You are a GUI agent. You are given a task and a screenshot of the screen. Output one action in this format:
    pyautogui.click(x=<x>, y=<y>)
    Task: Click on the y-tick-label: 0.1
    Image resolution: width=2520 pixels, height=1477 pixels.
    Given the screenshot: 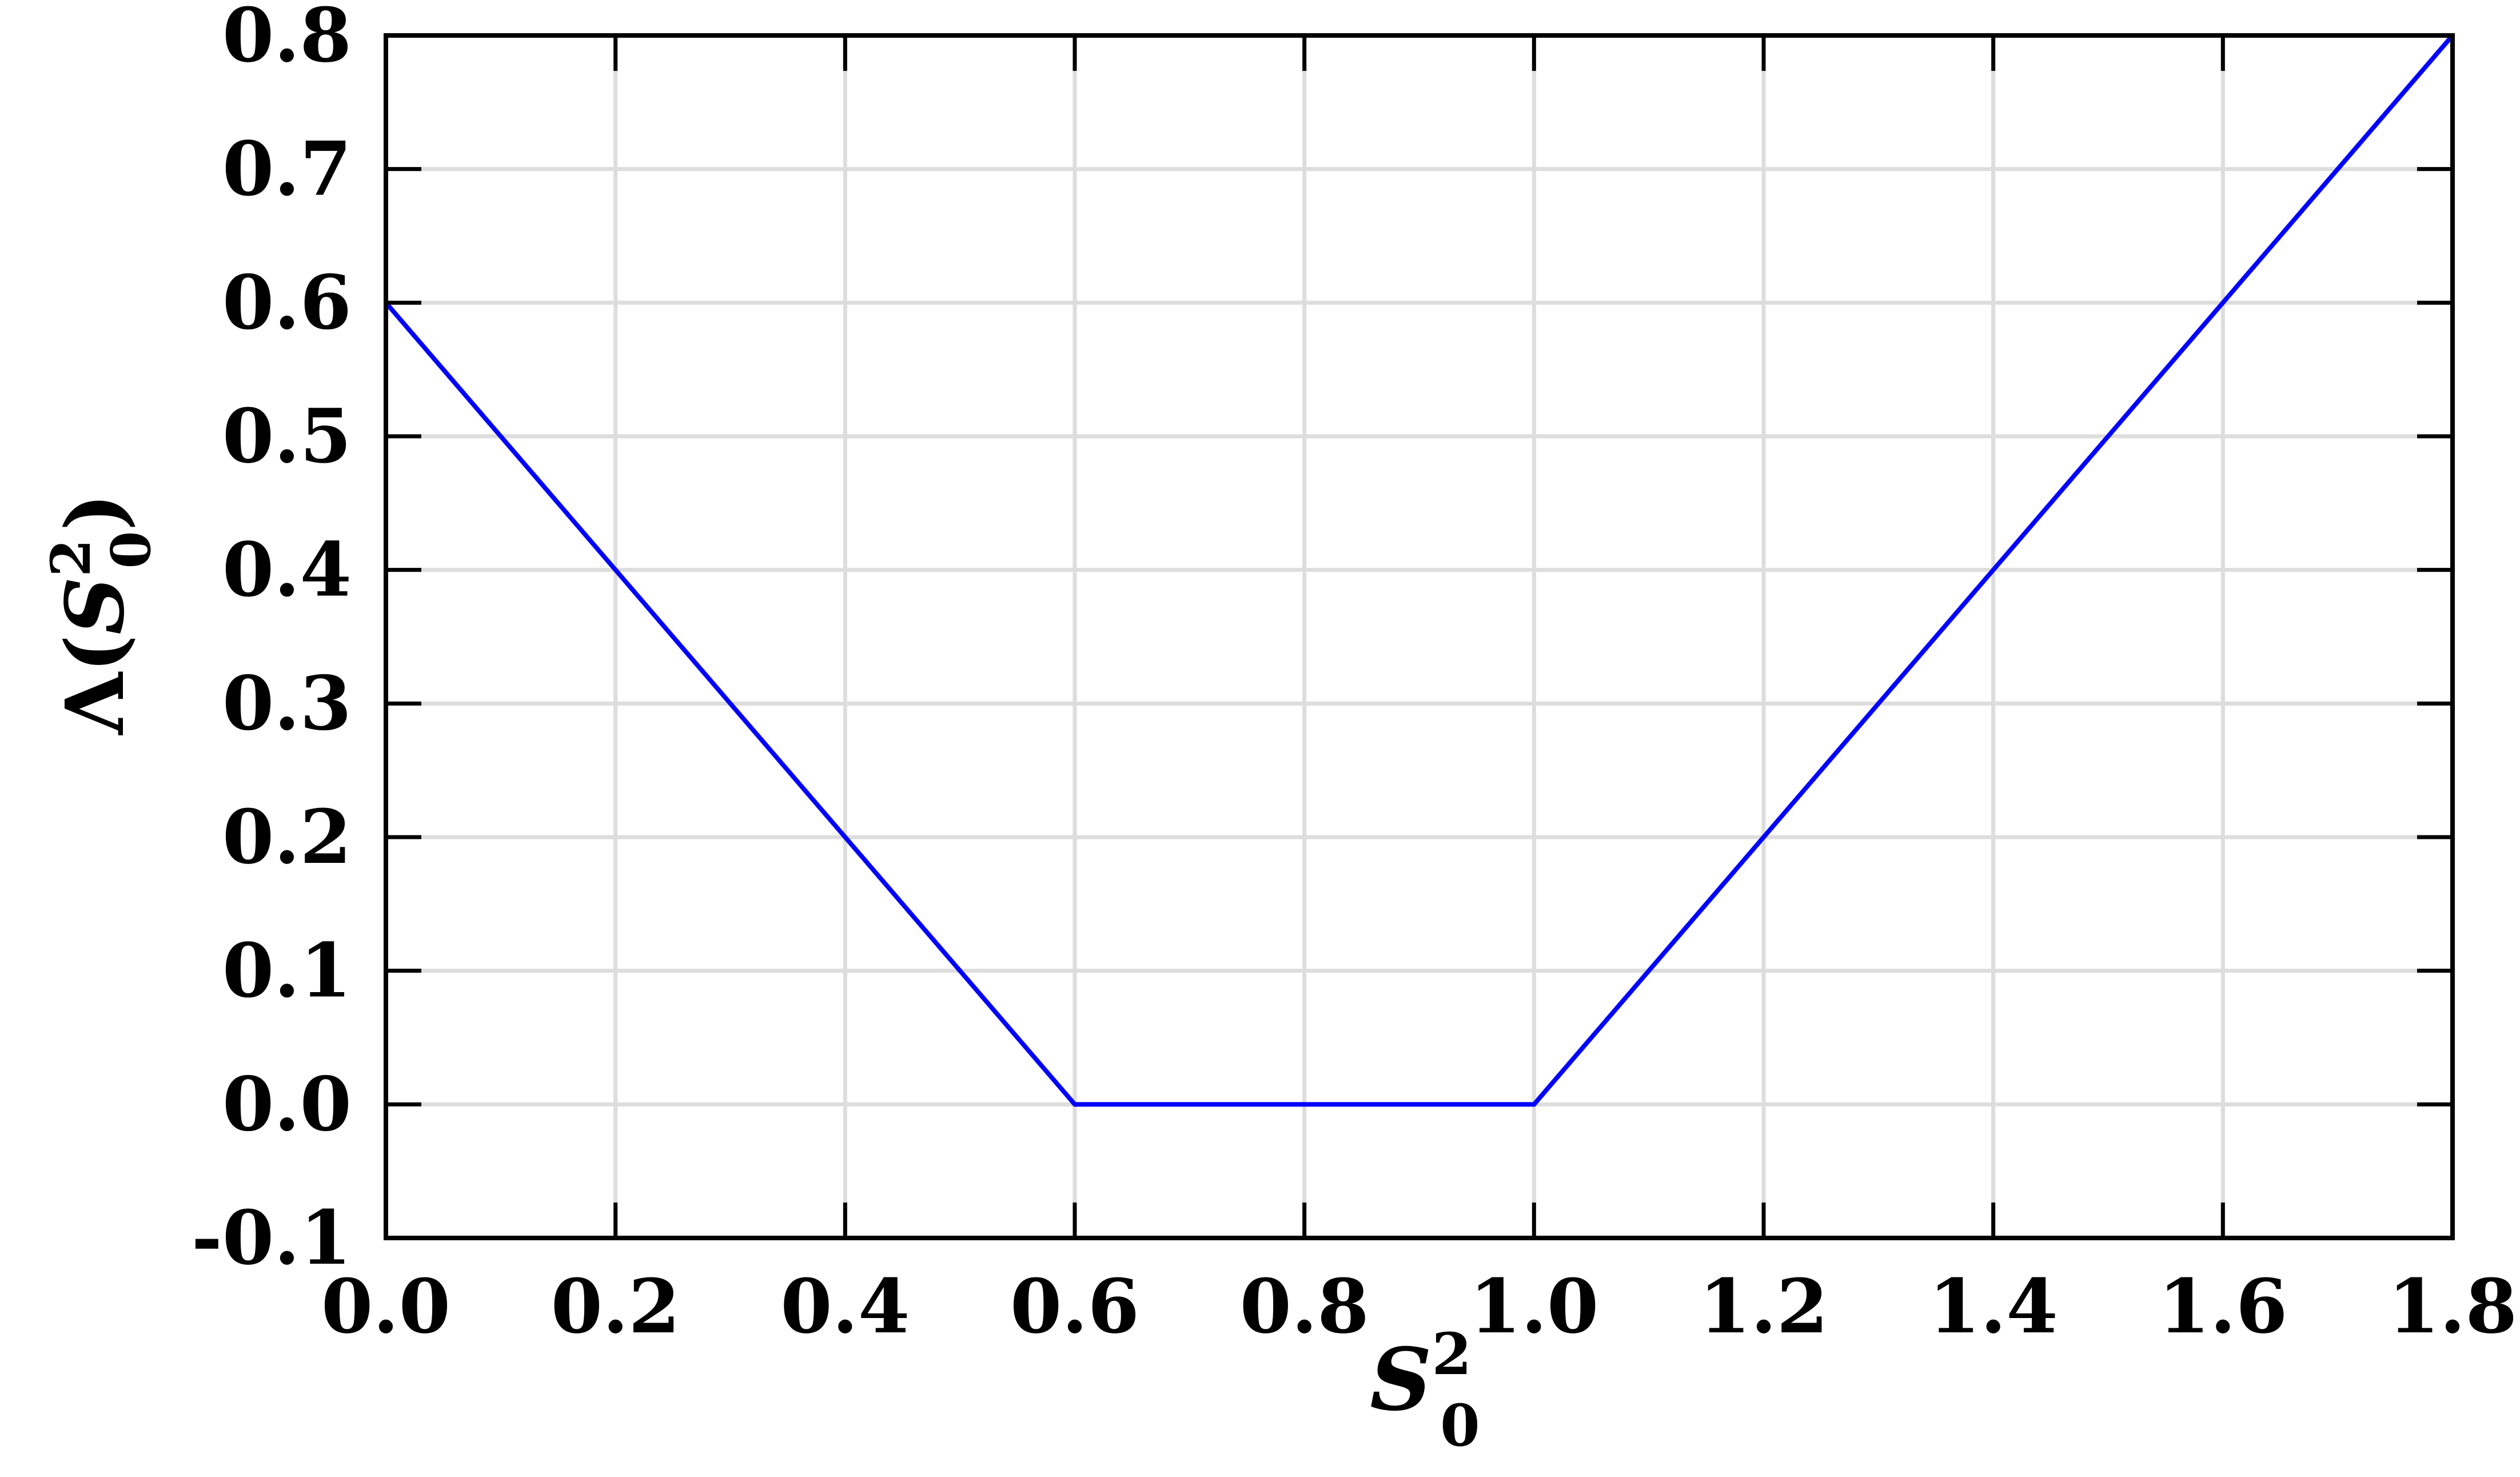 What is the action you would take?
    pyautogui.click(x=287, y=970)
    